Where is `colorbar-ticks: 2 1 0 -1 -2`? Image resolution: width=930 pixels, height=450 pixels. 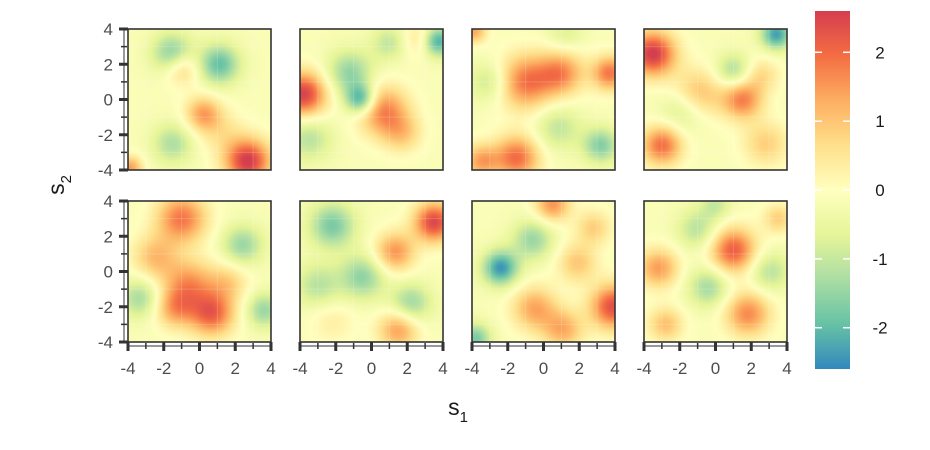 colorbar-ticks: 2 1 0 -1 -2 is located at coordinates (851, 190).